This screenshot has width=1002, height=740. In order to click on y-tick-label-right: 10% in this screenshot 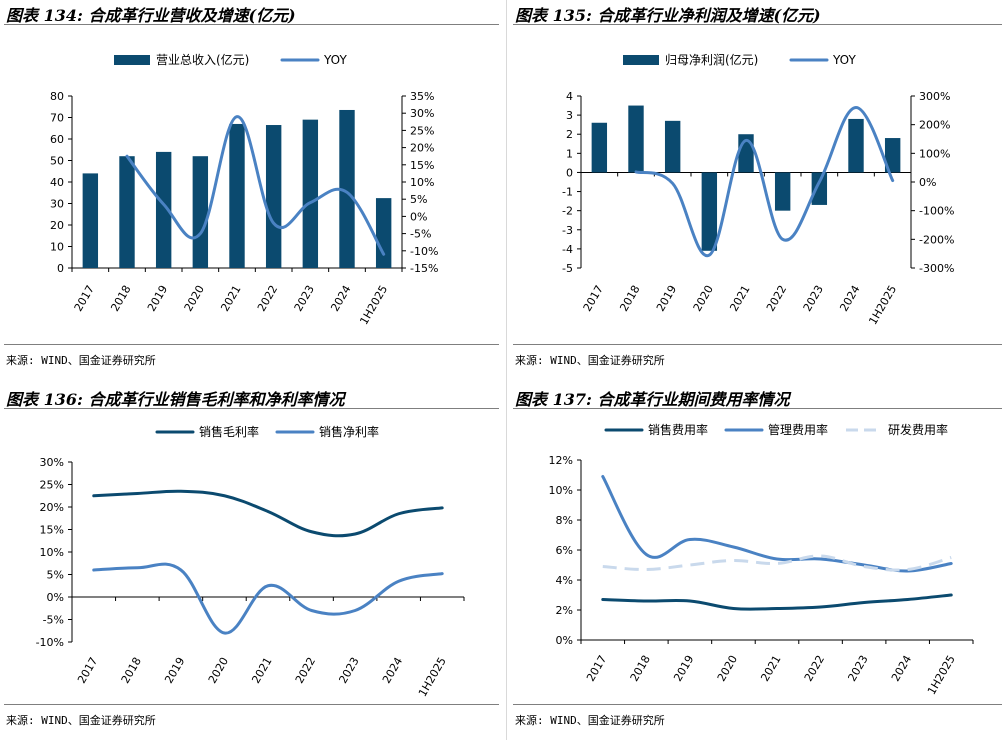, I will do `click(422, 182)`.